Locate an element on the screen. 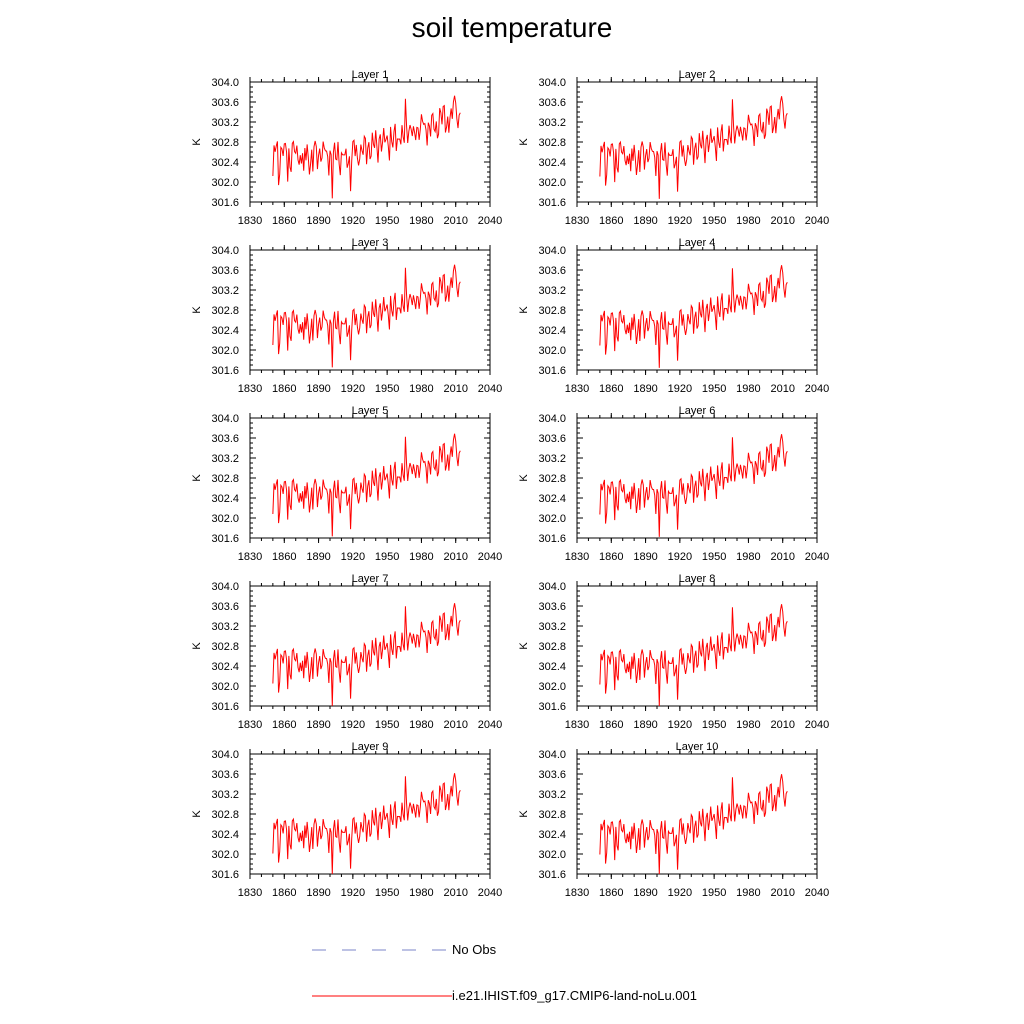  panel-title: Layer 5 is located at coordinates (370, 411).